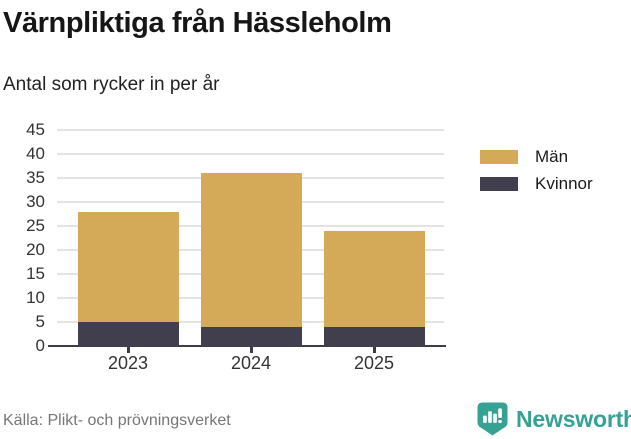  I want to click on legend-label-kvinnor: Kvinnor, so click(564, 183).